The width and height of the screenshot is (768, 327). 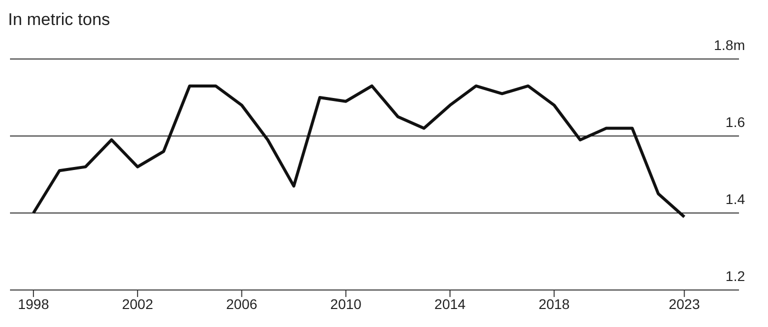 What do you see at coordinates (736, 122) in the screenshot?
I see `y-tick-label: 1.6` at bounding box center [736, 122].